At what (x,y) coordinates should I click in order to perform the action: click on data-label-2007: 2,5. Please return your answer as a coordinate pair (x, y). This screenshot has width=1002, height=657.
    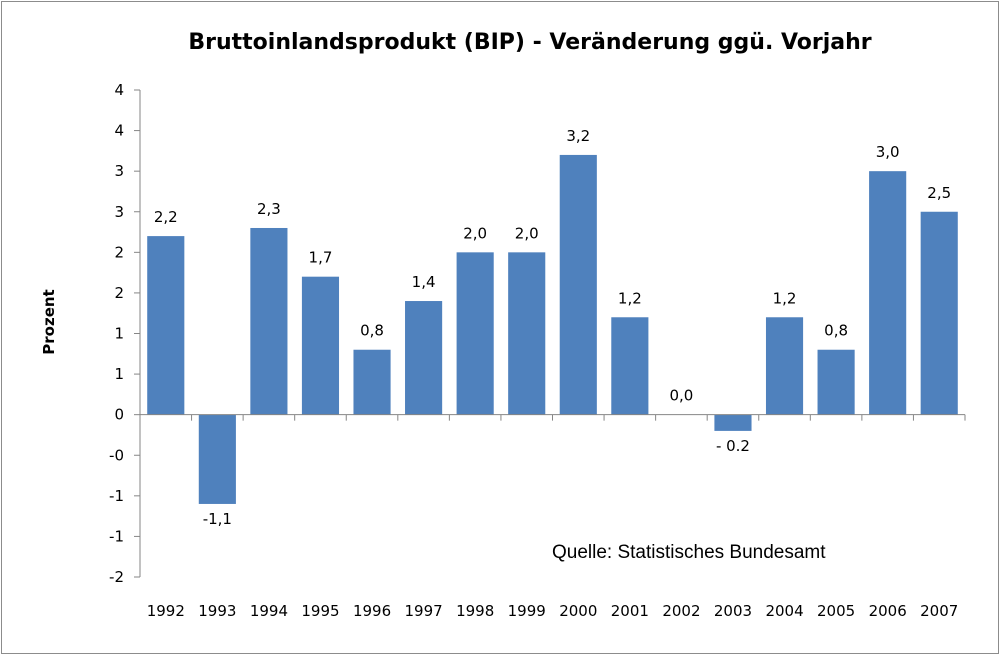
    Looking at the image, I should click on (939, 193).